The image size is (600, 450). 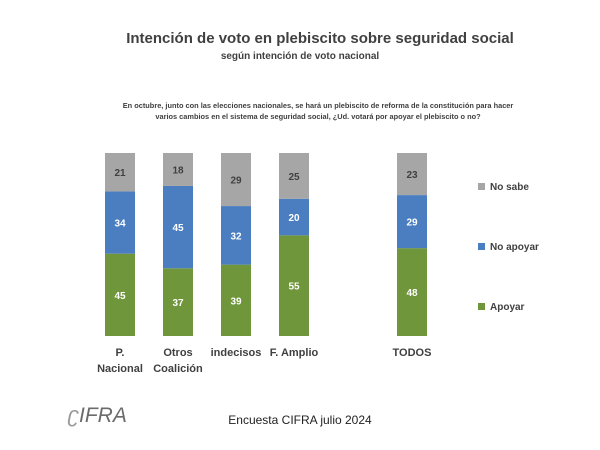 I want to click on data-label: 39, so click(x=236, y=301).